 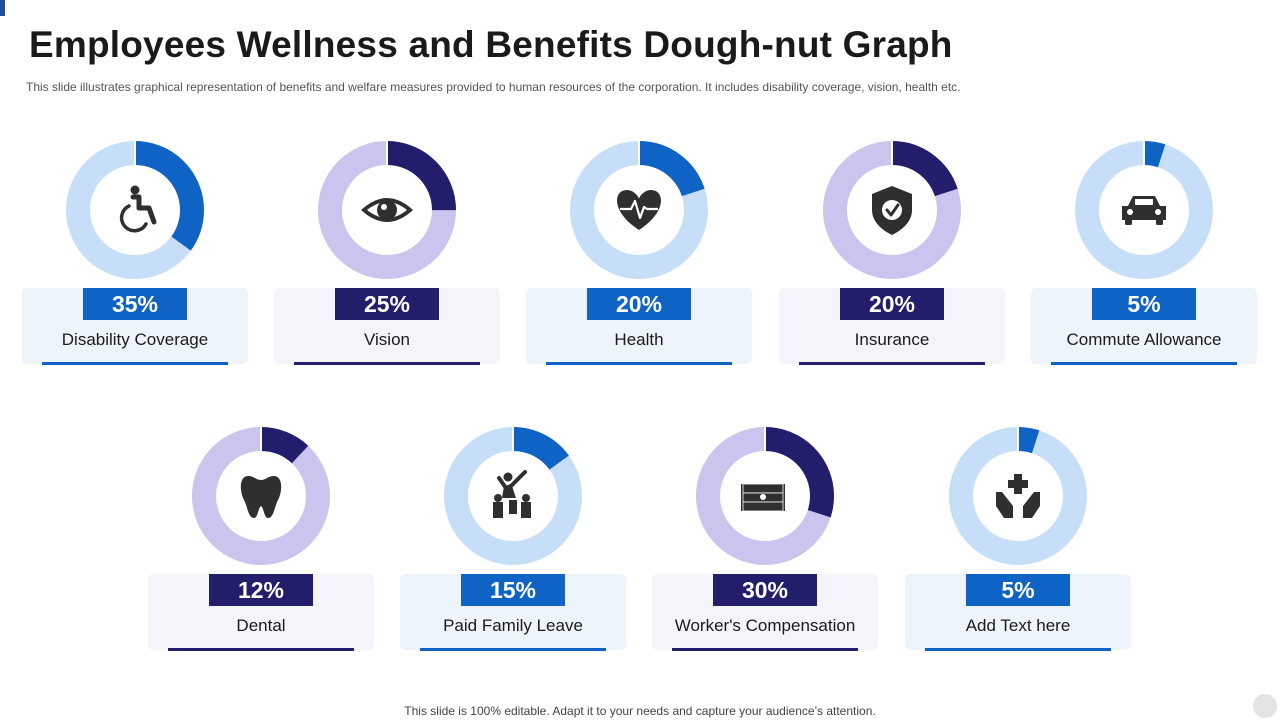 What do you see at coordinates (1018, 625) in the screenshot?
I see `benefit-label: Add Text here` at bounding box center [1018, 625].